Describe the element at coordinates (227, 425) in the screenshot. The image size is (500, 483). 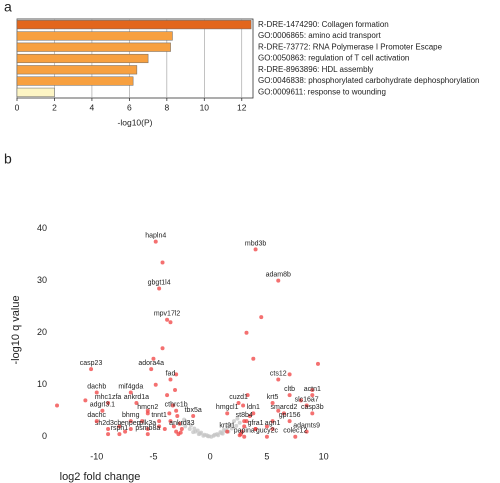
I see `point-label: krt91` at that location.